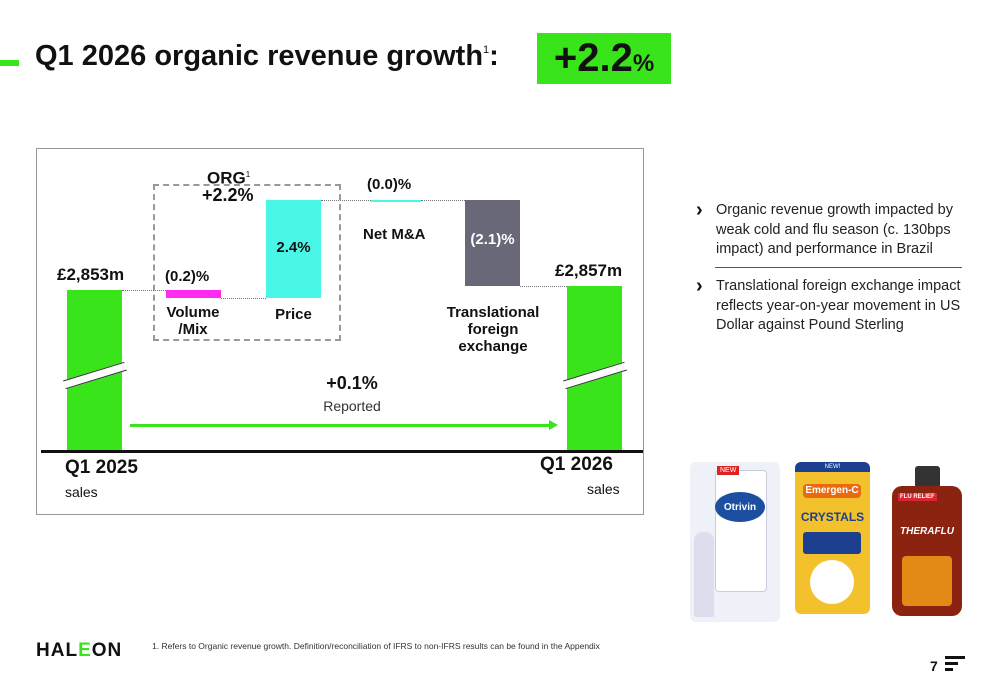 The width and height of the screenshot is (1000, 685). What do you see at coordinates (934, 666) in the screenshot?
I see `page-number: 7` at bounding box center [934, 666].